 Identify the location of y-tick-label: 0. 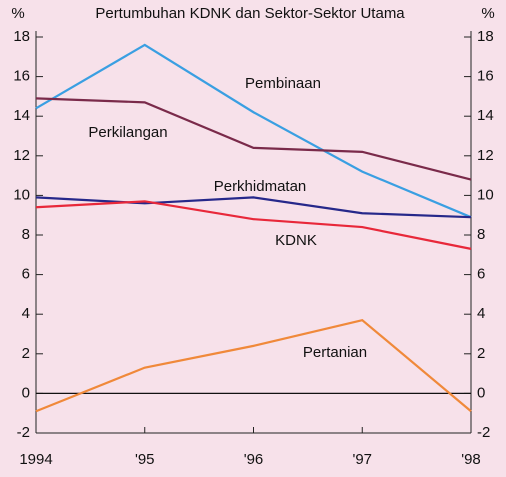
(26, 392).